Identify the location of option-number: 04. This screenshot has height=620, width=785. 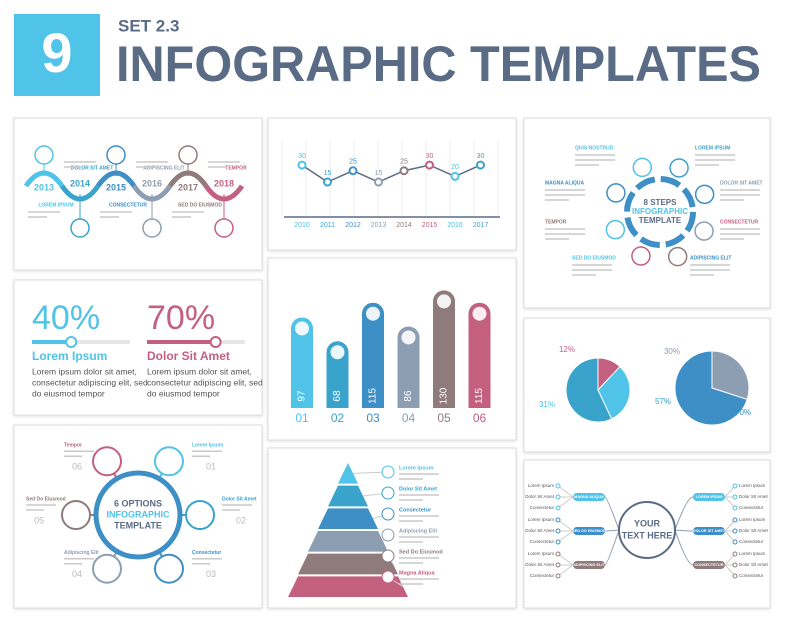
(77, 574).